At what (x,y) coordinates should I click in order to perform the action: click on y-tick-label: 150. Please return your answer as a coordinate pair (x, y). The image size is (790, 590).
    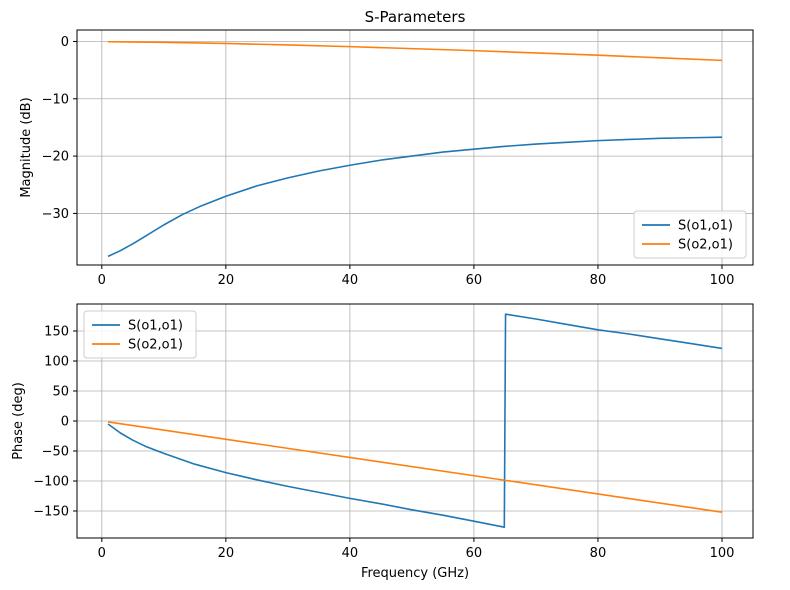
    Looking at the image, I should click on (56, 332).